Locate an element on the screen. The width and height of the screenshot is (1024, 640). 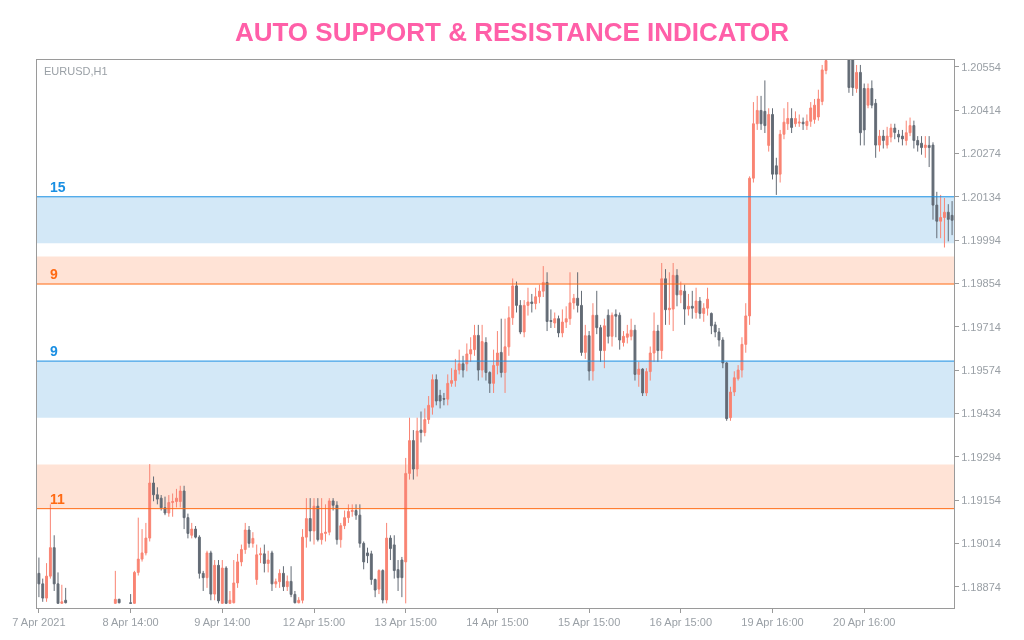
x-tick-label: 13 Apr 15:00 is located at coordinates (405, 622).